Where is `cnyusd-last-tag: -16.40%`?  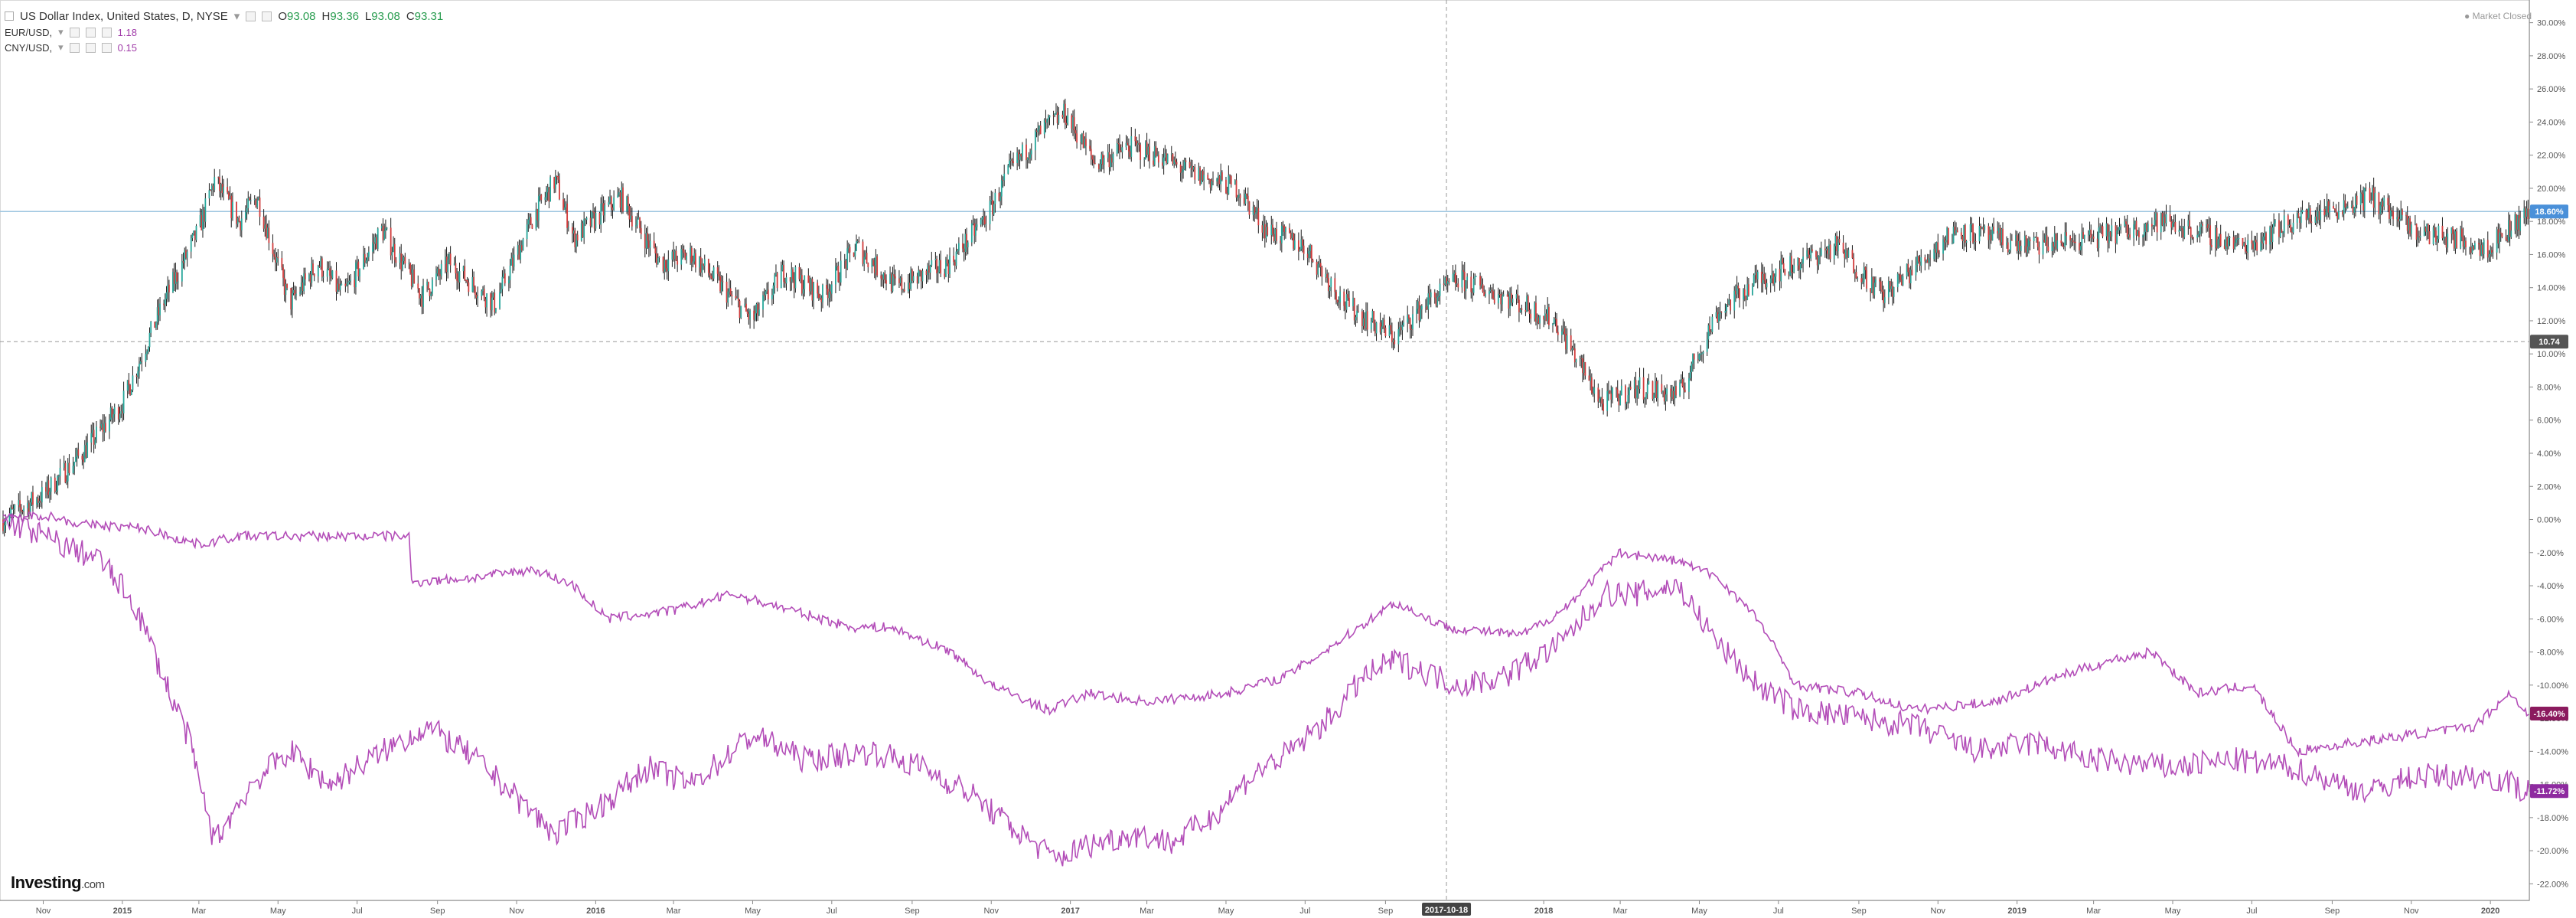 cnyusd-last-tag: -16.40% is located at coordinates (2549, 714).